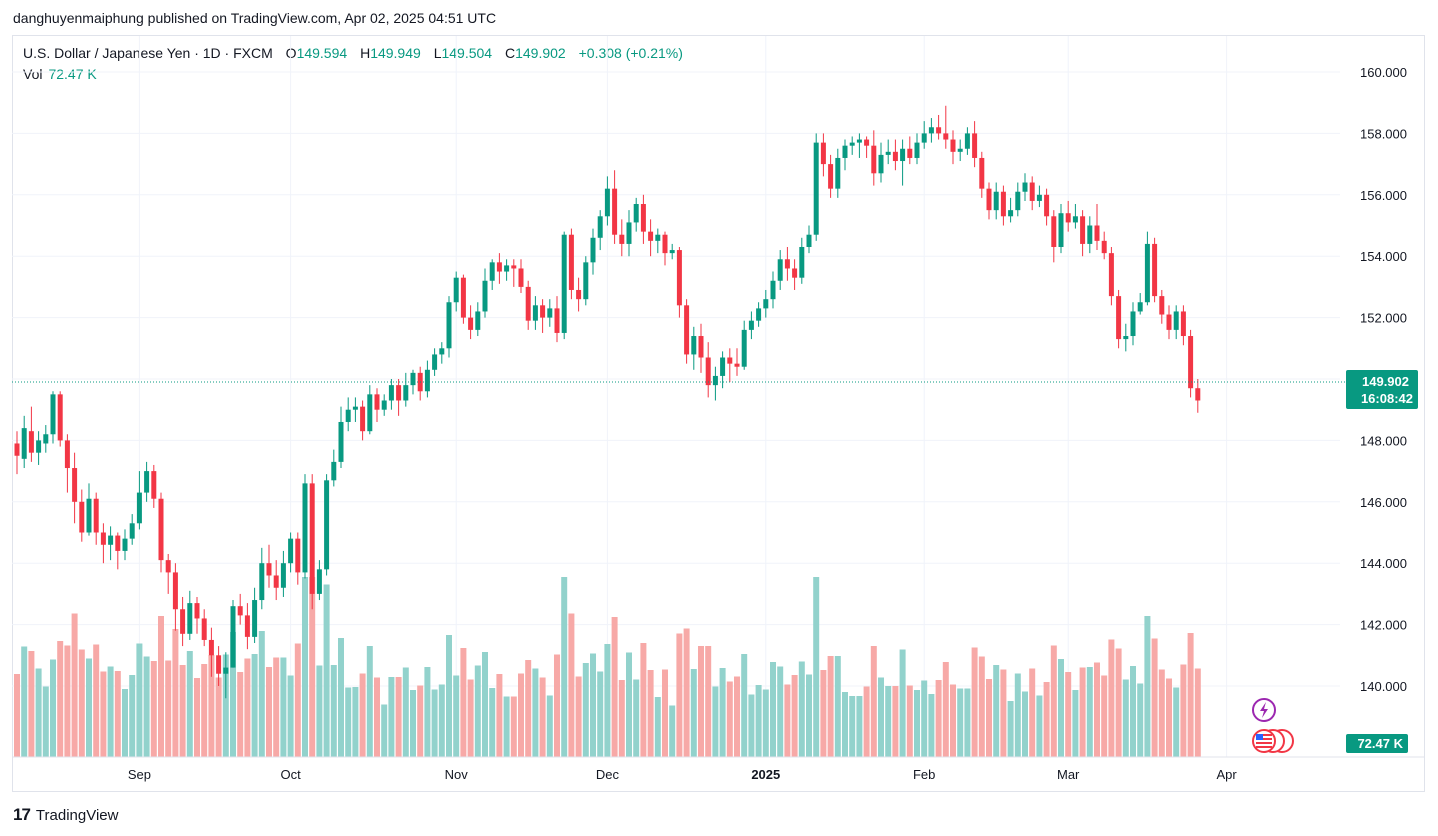 This screenshot has height=836, width=1438. What do you see at coordinates (718, 769) in the screenshot?
I see `time-axis: Sep Oct Nov Dec 2025 Feb Mar Apr` at bounding box center [718, 769].